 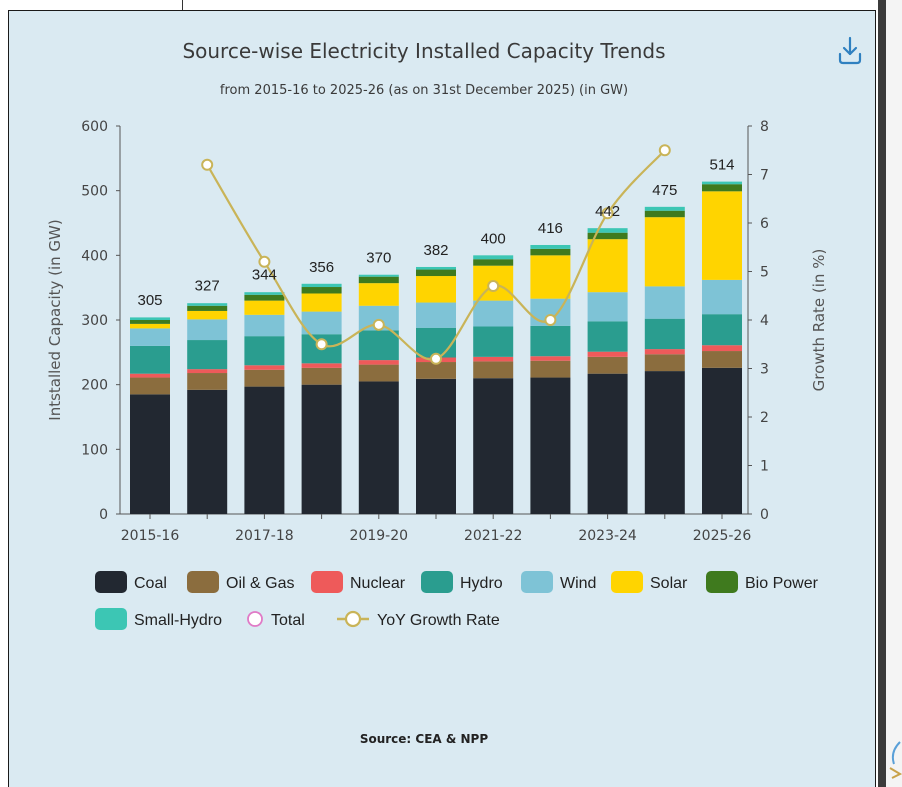 What do you see at coordinates (850, 50) in the screenshot?
I see `download-button` at bounding box center [850, 50].